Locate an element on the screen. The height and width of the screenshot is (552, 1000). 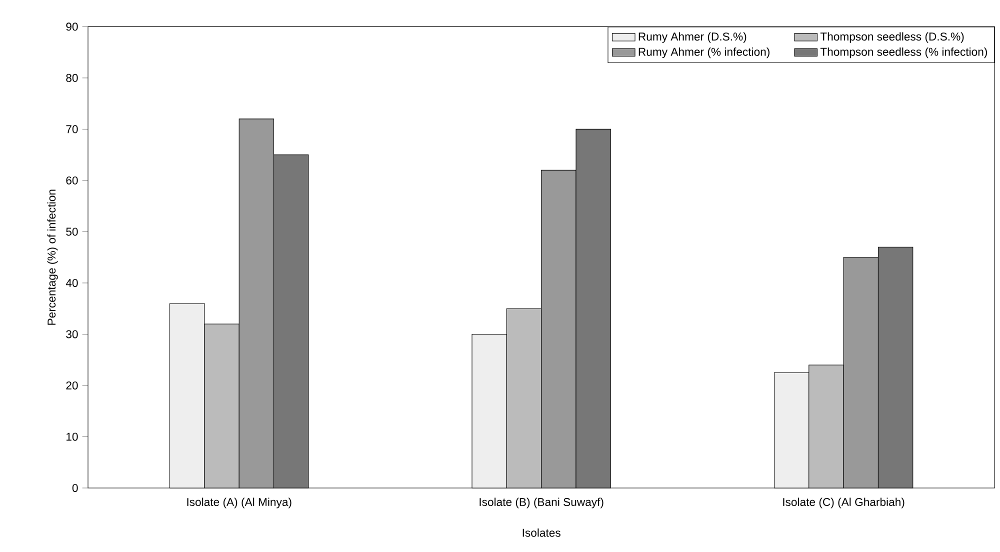
y-tick-label: 90 is located at coordinates (72, 26).